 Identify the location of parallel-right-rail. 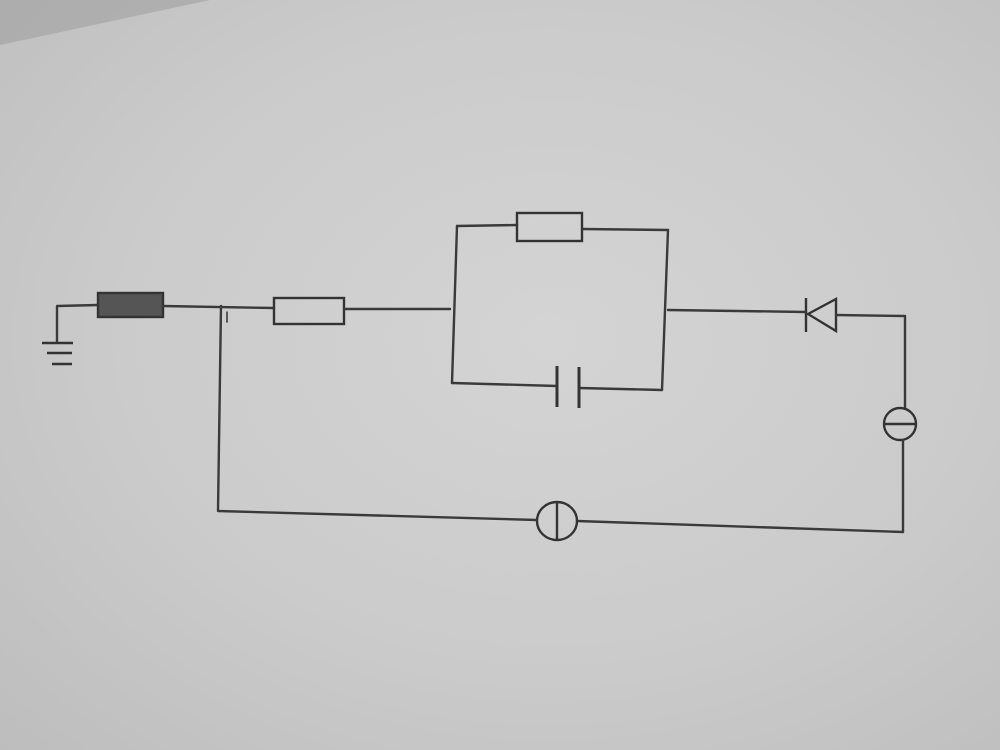
(665, 310).